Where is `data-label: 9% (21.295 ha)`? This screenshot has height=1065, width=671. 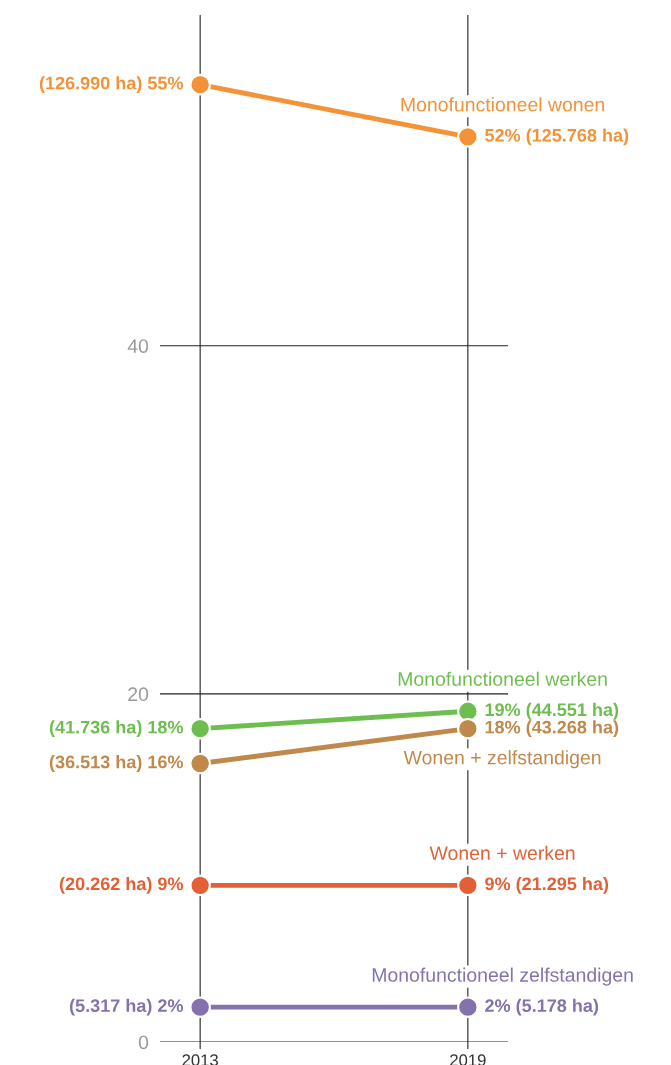
data-label: 9% (21.295 ha) is located at coordinates (547, 885).